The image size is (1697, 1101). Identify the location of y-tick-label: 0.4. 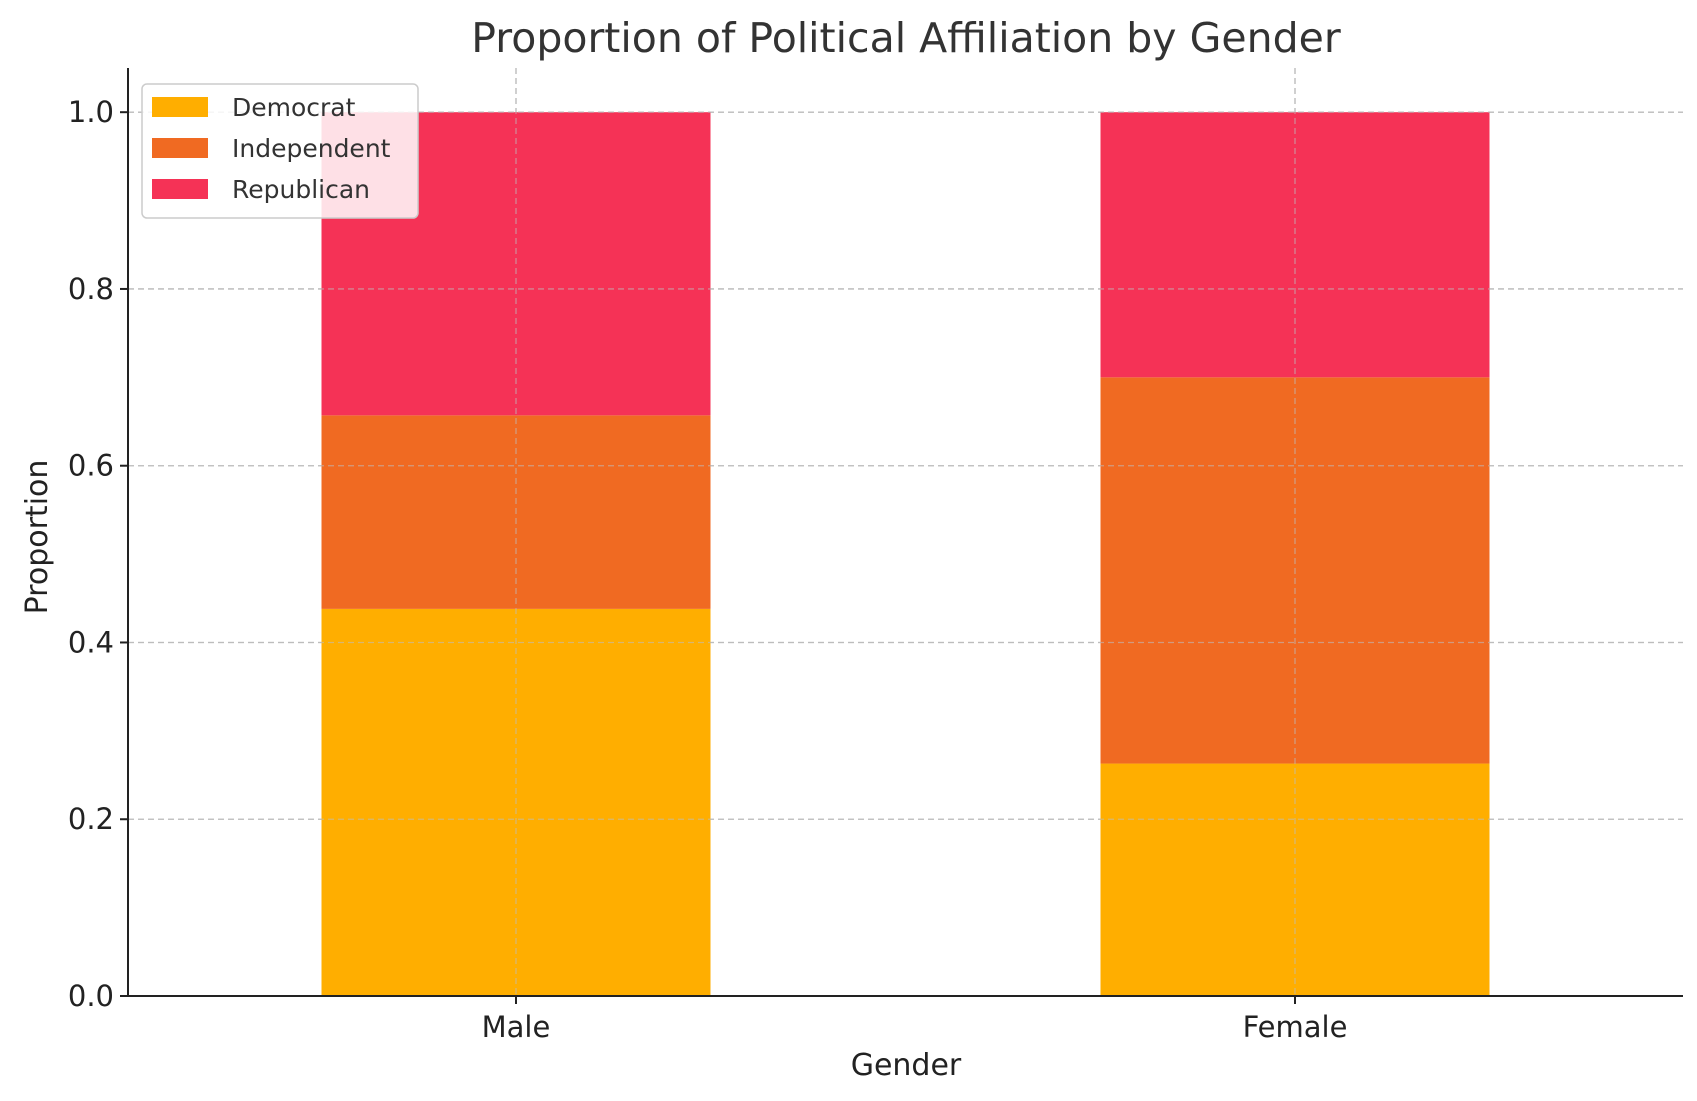
(91, 642).